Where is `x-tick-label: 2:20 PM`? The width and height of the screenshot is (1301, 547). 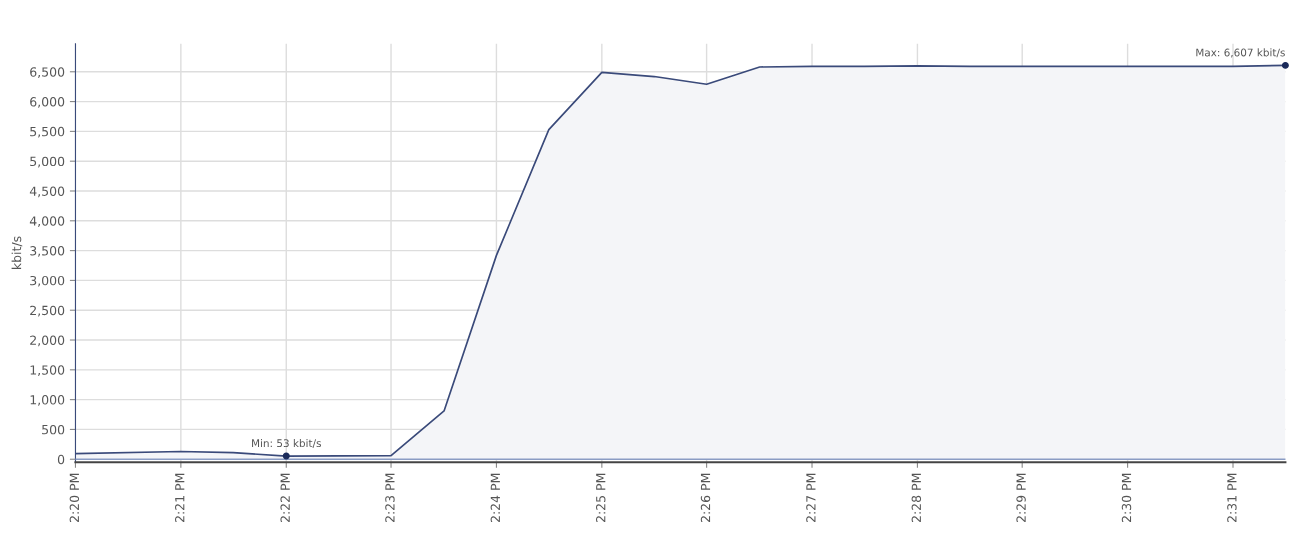 x-tick-label: 2:20 PM is located at coordinates (74, 498).